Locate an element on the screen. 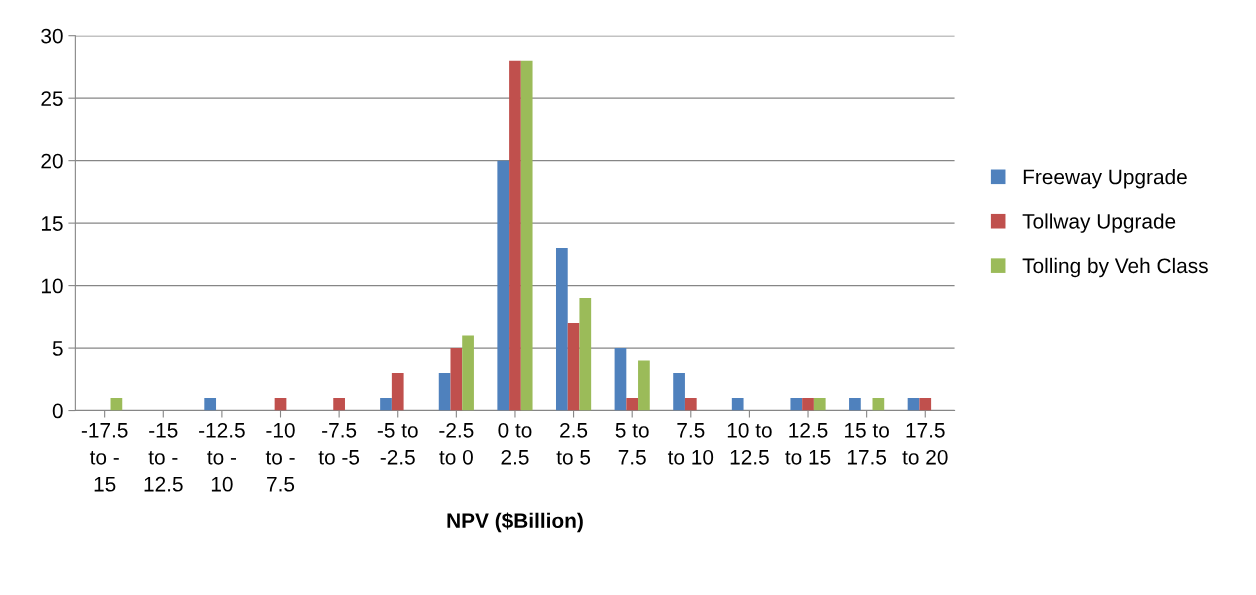 The image size is (1256, 595). x-tick-label: 7.5 to 10 is located at coordinates (690, 444).